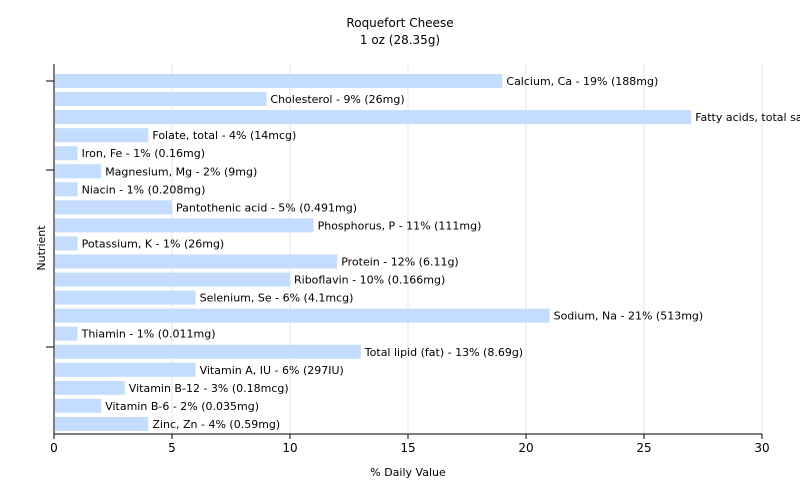  What do you see at coordinates (153, 243) in the screenshot?
I see `bar-label: Potassium, K - 1% (26mg)` at bounding box center [153, 243].